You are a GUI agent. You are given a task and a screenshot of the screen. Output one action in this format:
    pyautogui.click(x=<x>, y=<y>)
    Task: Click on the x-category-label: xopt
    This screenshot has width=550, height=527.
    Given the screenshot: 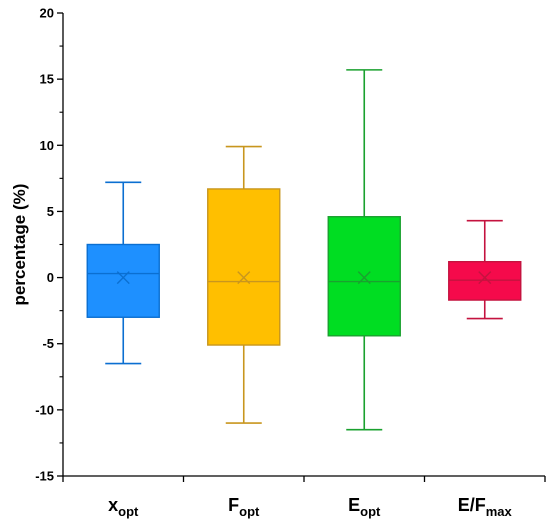 What is the action you would take?
    pyautogui.click(x=123, y=507)
    